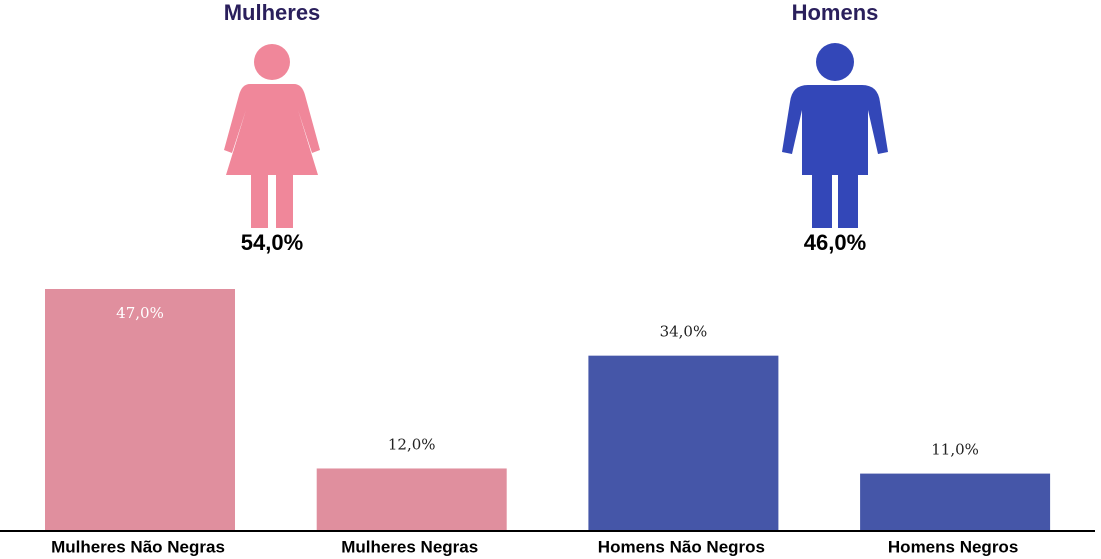  Describe the element at coordinates (409, 546) in the screenshot. I see `x-tick-label: Mulheres Negras` at that location.